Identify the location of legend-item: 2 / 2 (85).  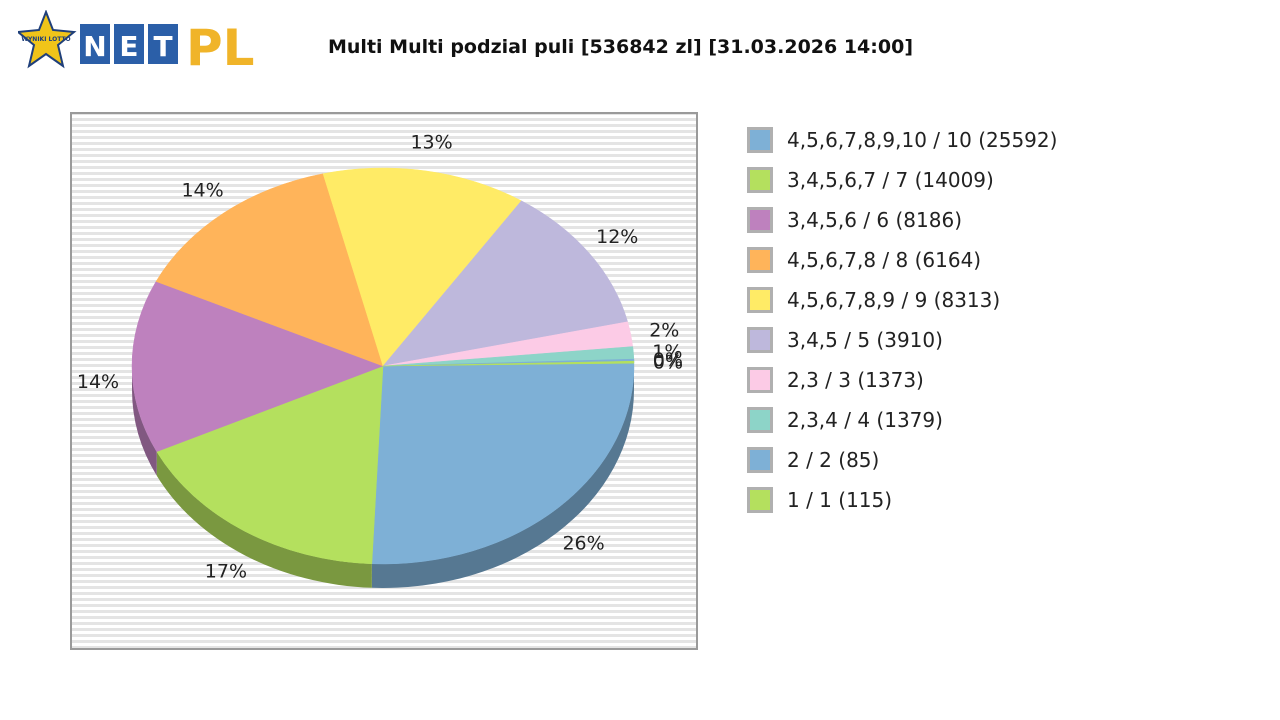
(902, 460).